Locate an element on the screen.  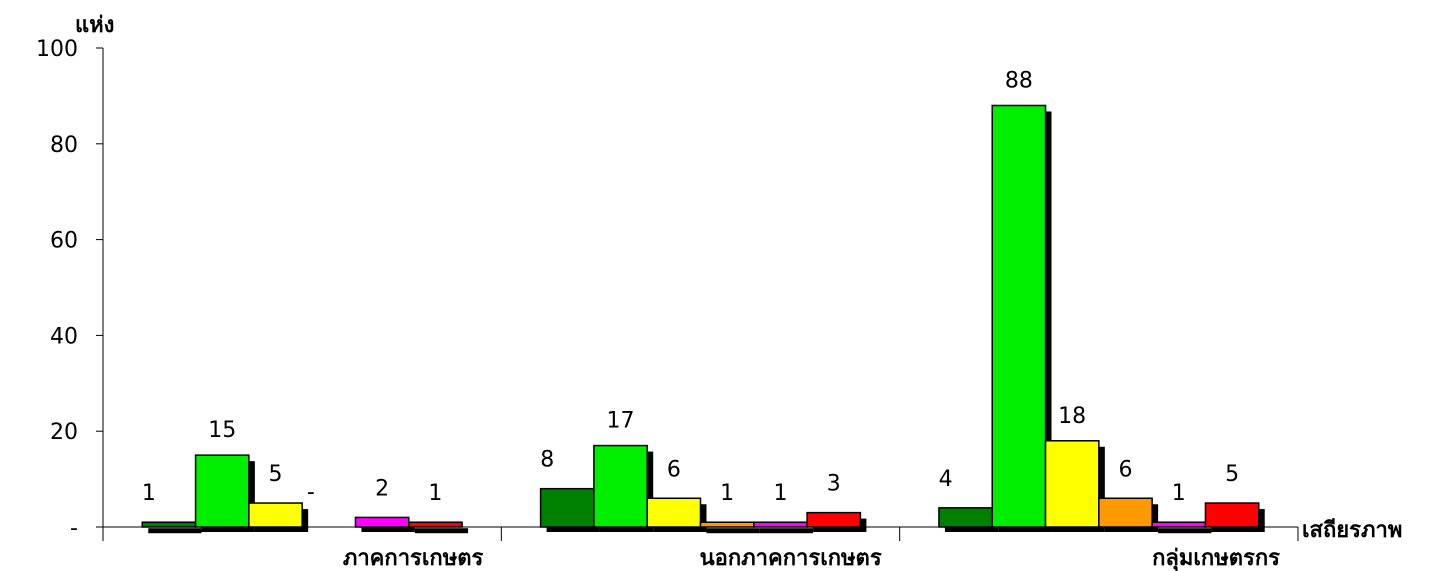
data-label: 2 is located at coordinates (382, 488).